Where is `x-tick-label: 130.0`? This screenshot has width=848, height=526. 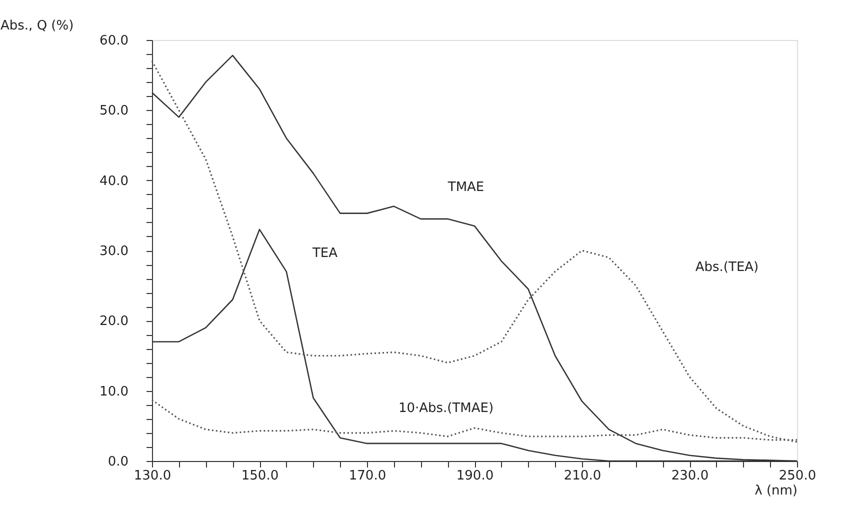
x-tick-label: 130.0 is located at coordinates (153, 476).